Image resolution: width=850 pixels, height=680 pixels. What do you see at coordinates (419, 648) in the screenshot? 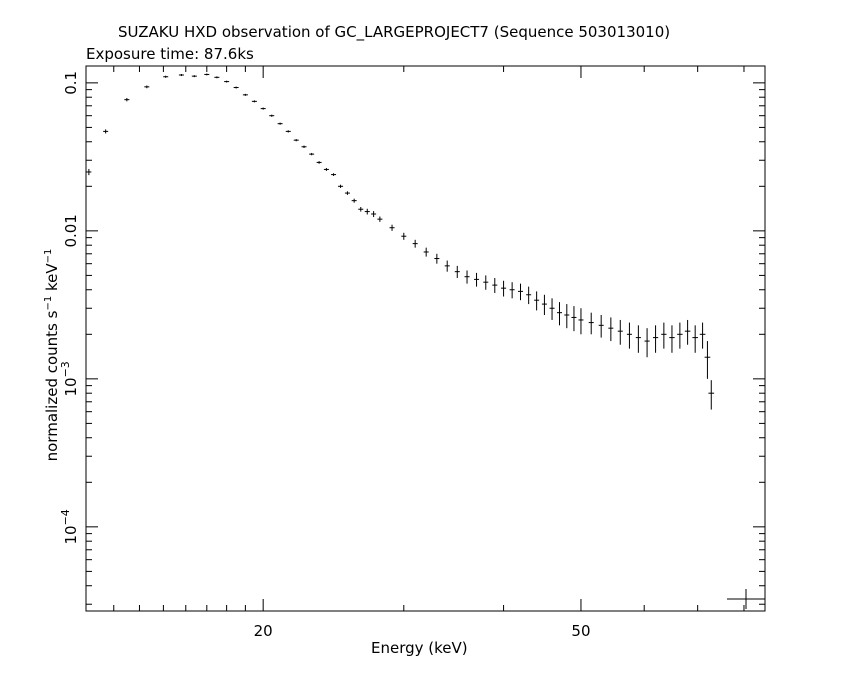
I see `x-axis-label: Energy (keV)` at bounding box center [419, 648].